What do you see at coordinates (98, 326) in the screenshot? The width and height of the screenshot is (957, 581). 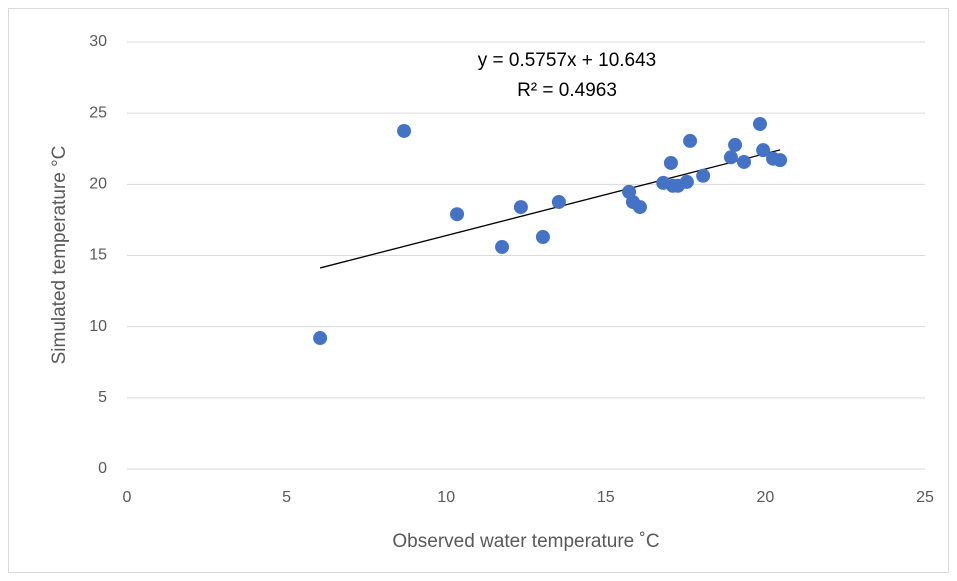 I see `y-tick-label: 10` at bounding box center [98, 326].